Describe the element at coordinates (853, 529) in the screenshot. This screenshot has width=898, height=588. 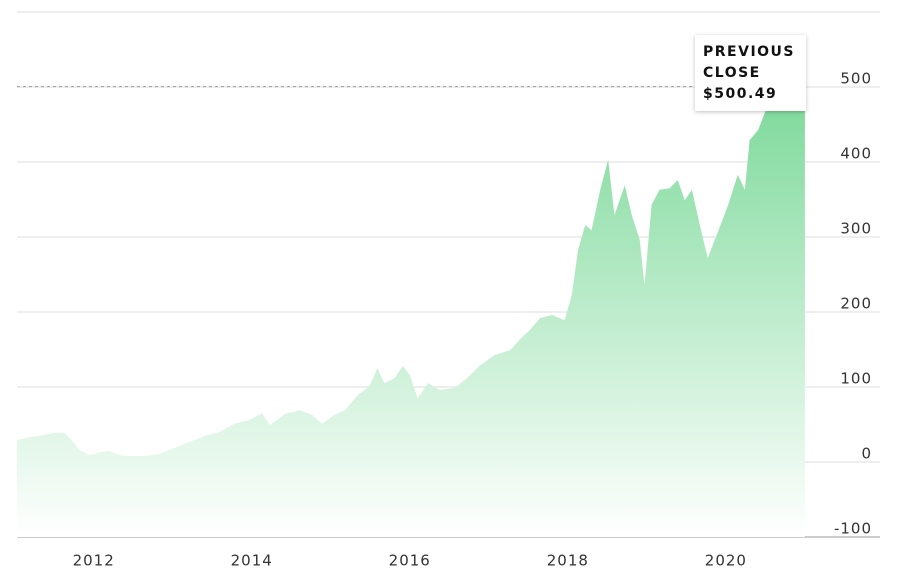
I see `y-tick-label: -100` at that location.